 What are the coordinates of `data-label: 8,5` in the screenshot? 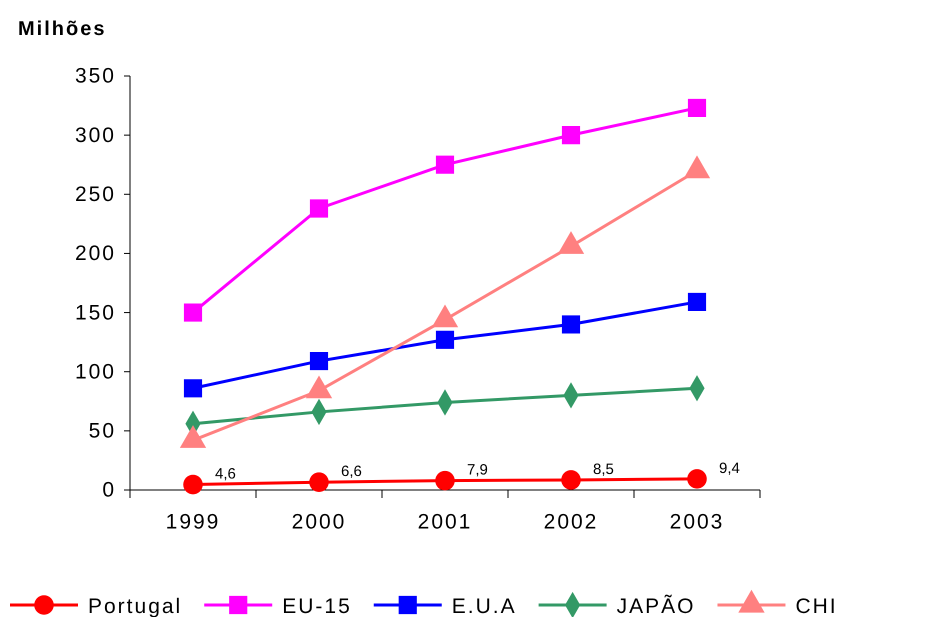 It's located at (603, 469).